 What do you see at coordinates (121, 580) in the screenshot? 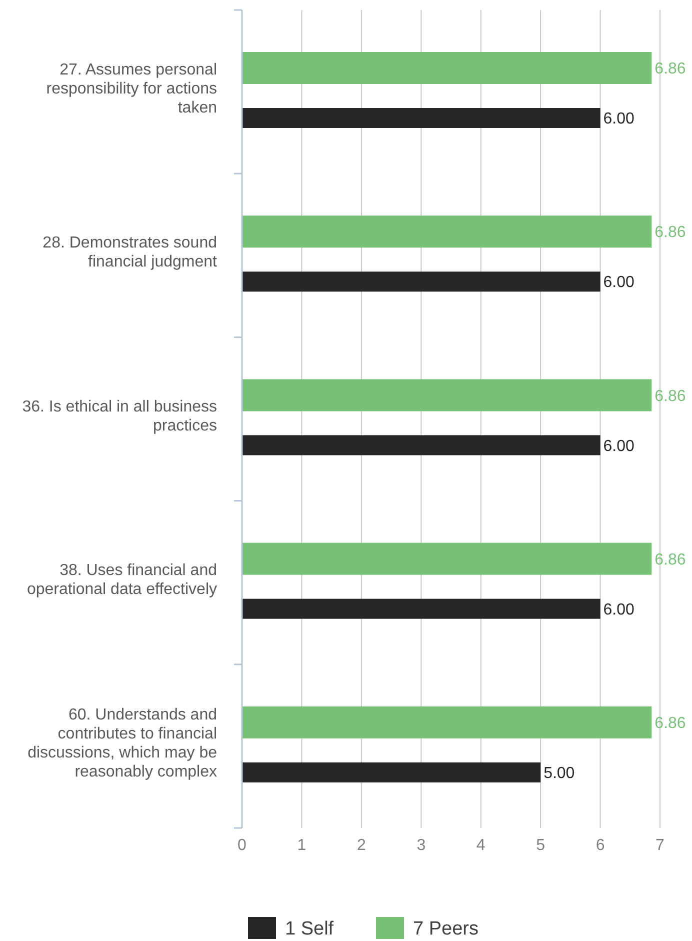
I see `y-tick-label: 38. Uses financial and operational data effectively` at bounding box center [121, 580].